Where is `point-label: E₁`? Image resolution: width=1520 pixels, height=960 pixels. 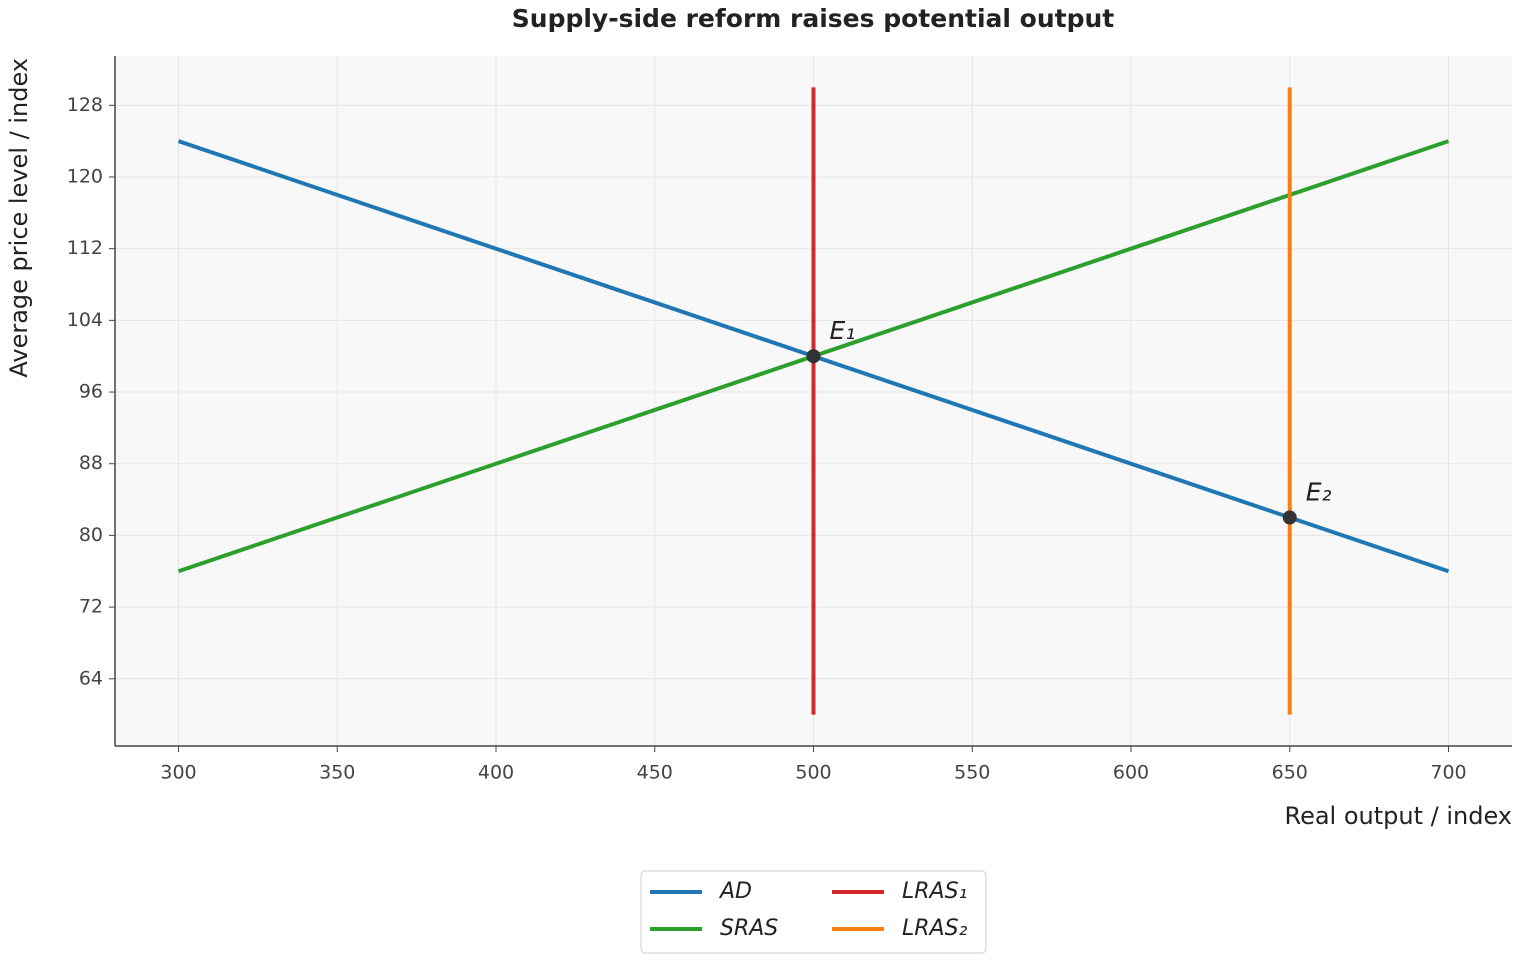
point-label: E₁ is located at coordinates (843, 330).